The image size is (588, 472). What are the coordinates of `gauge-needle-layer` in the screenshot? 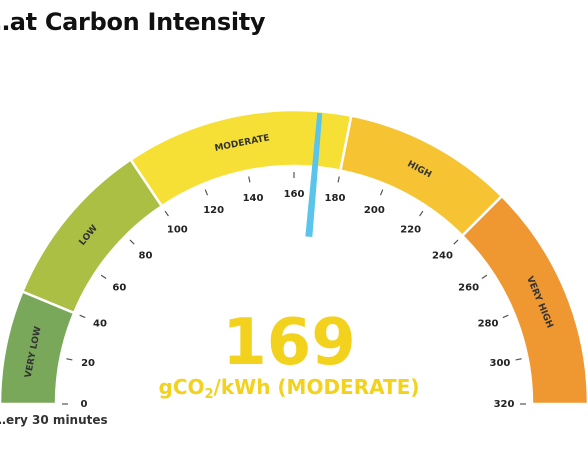 It's located at (314, 174).